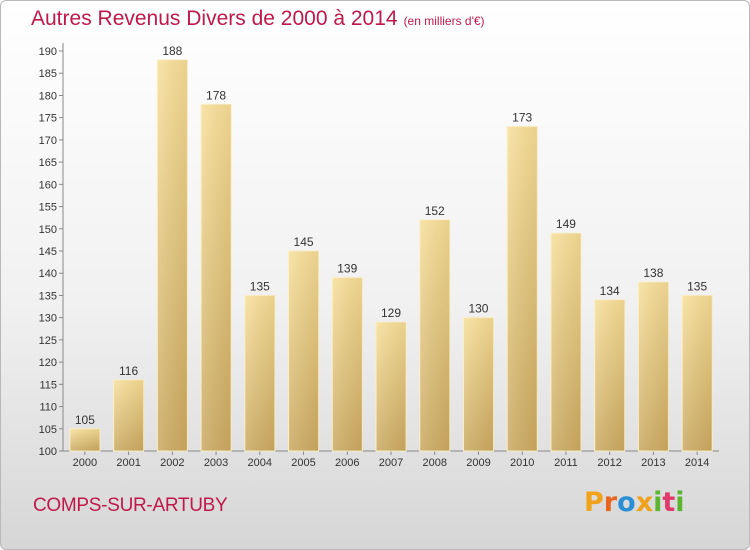 The image size is (750, 550). I want to click on y-tick-label: 115, so click(48, 385).